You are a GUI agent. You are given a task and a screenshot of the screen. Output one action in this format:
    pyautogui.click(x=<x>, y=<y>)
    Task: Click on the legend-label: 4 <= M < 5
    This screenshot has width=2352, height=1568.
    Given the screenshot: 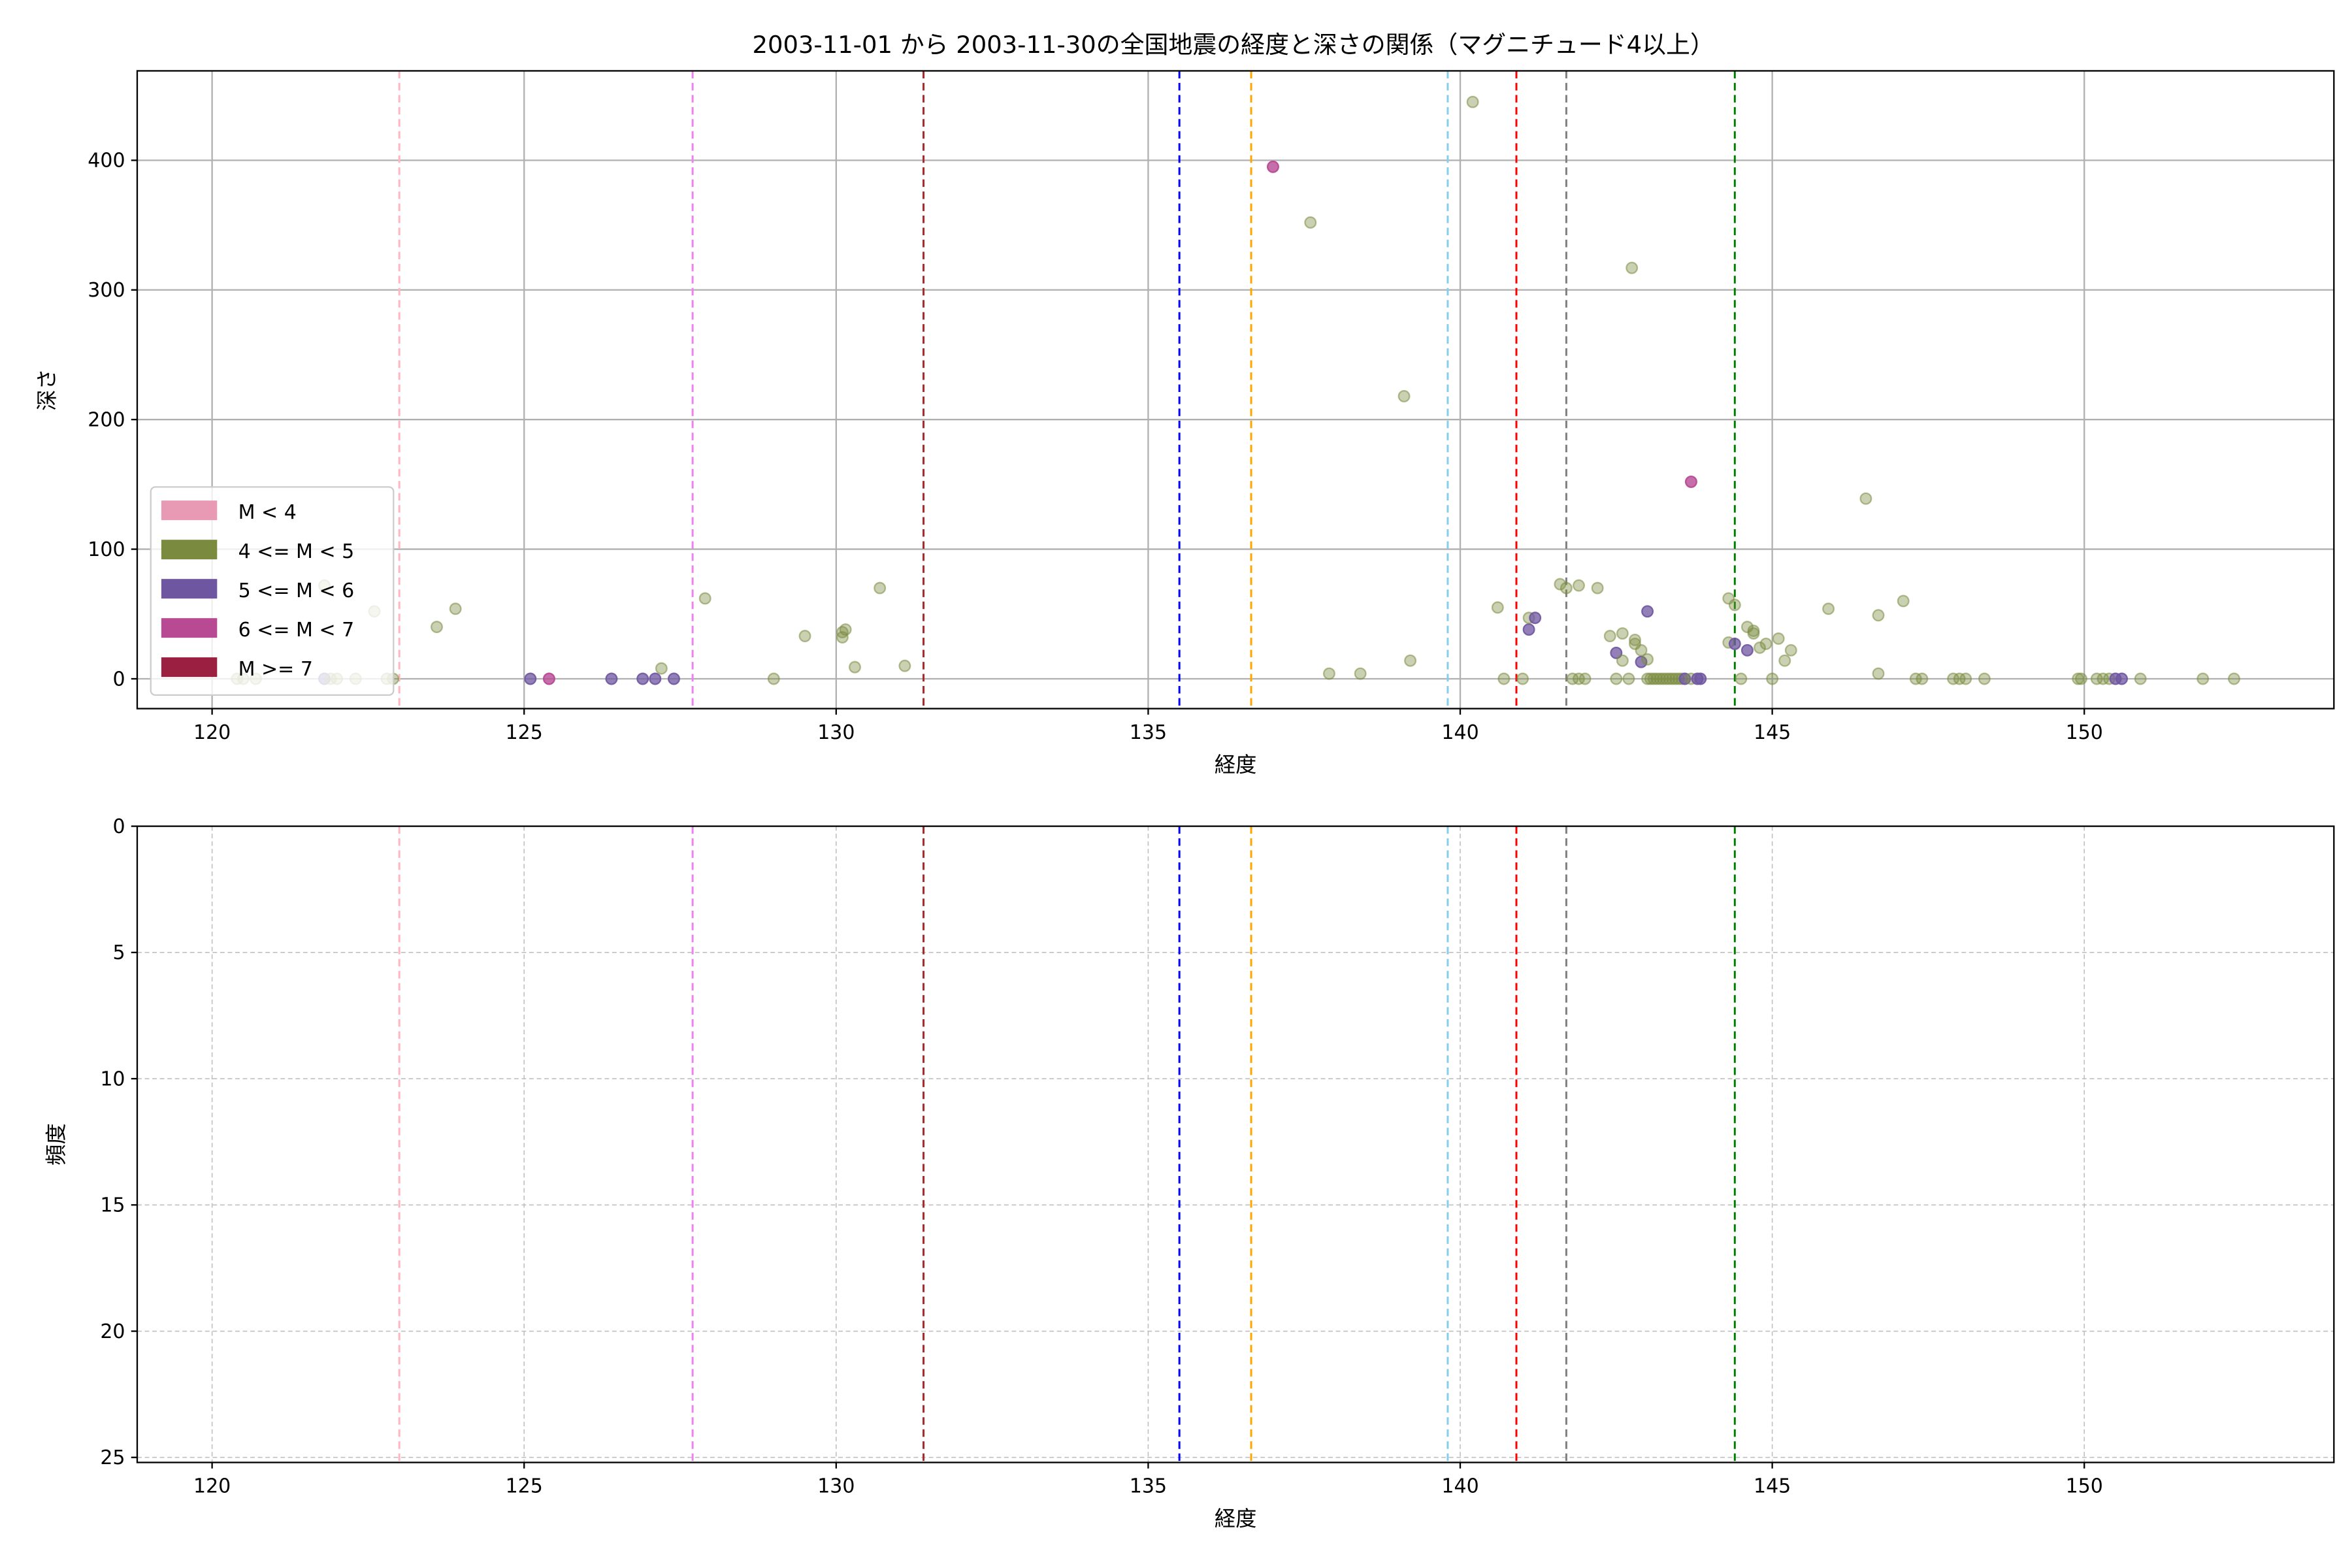 What is the action you would take?
    pyautogui.click(x=296, y=551)
    